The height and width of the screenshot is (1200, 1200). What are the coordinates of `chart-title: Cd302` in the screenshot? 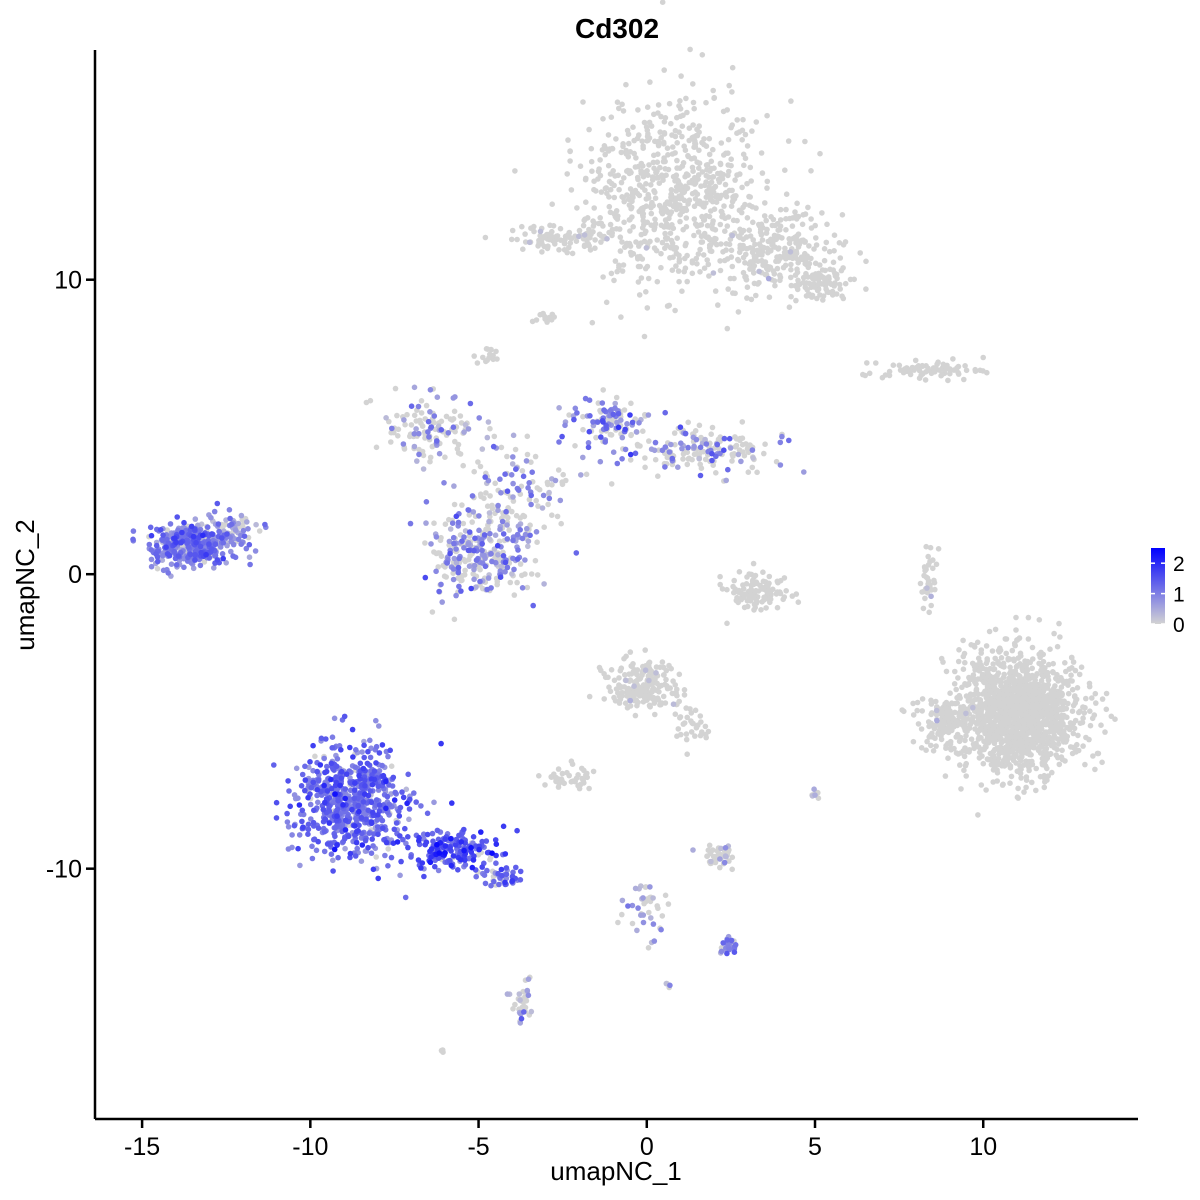 It's located at (617, 28).